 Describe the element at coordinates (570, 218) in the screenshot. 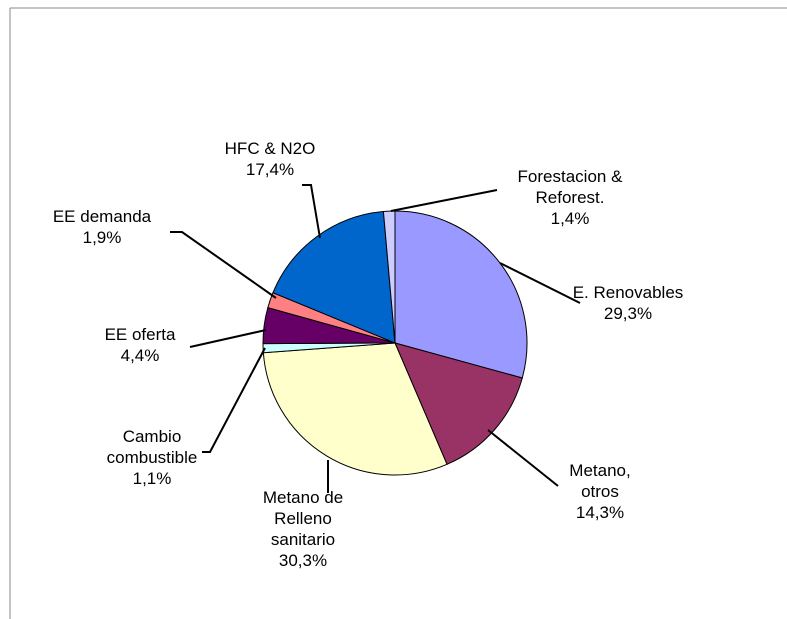

I see `value-label: 1,4%` at that location.